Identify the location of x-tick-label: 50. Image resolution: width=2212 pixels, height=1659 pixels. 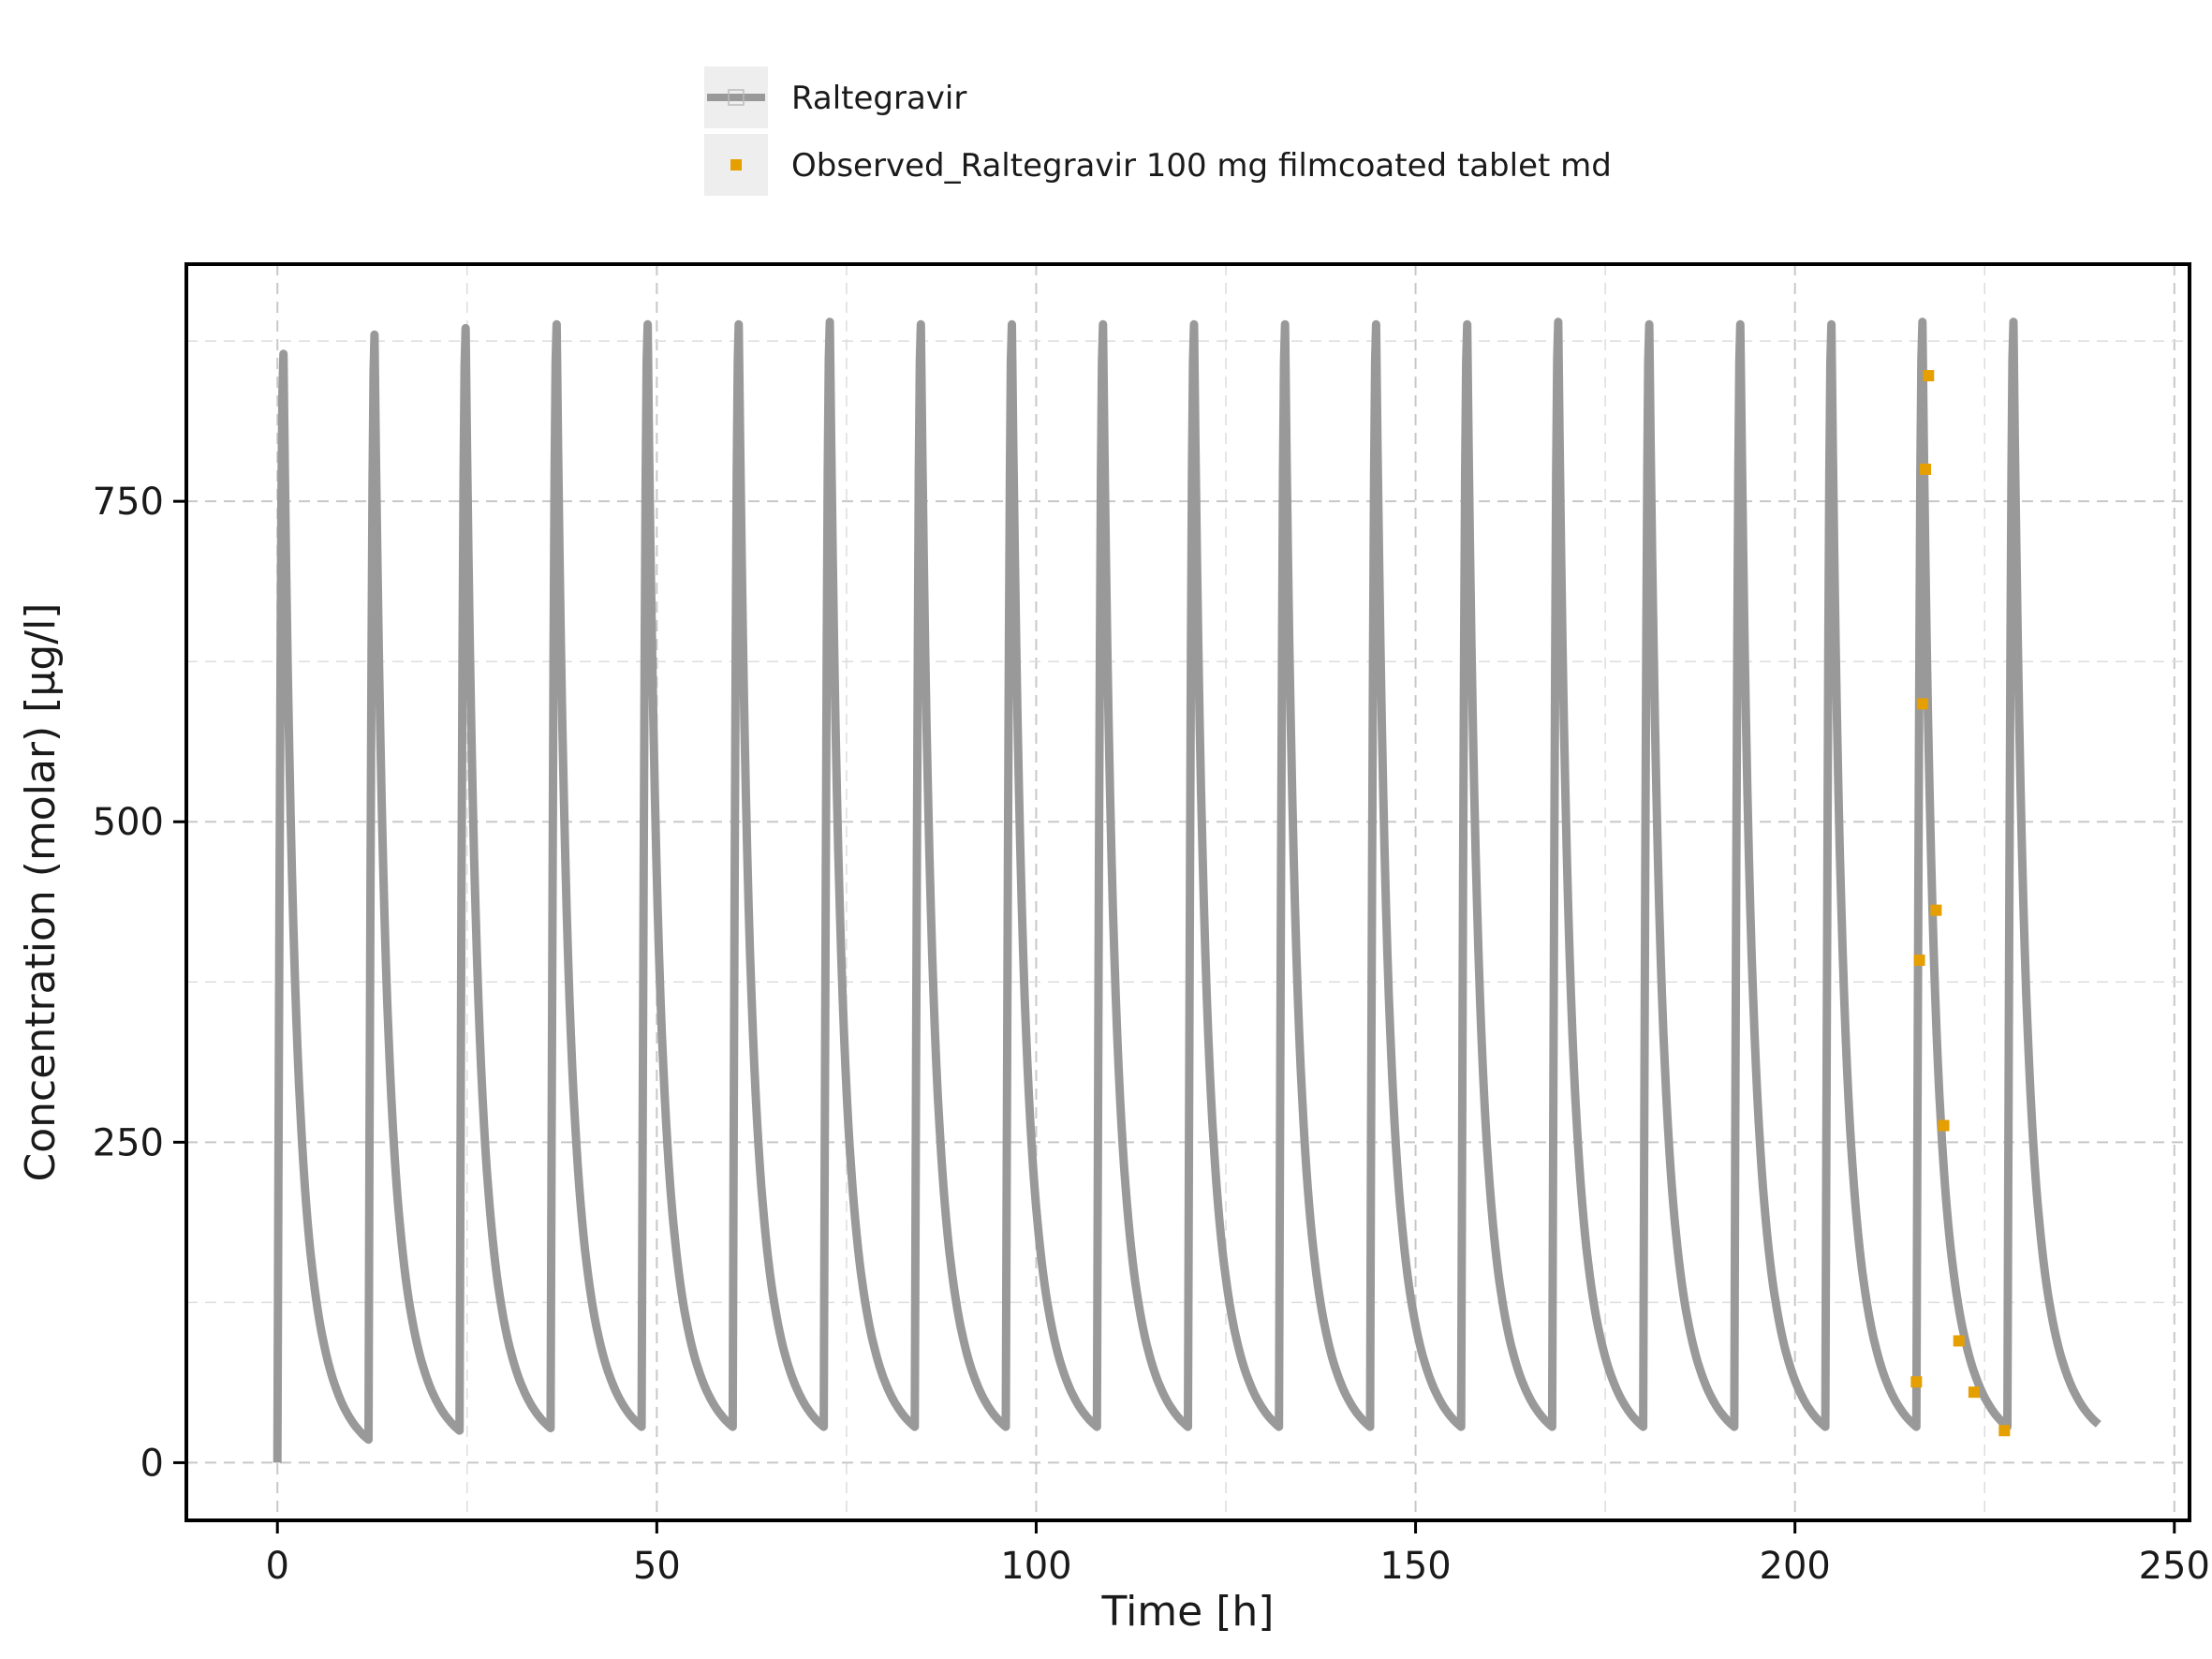
(657, 1567).